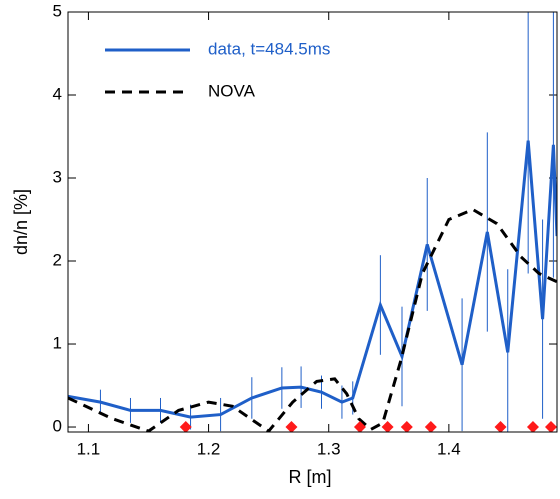  Describe the element at coordinates (209, 448) in the screenshot. I see `x-tick-label: 1.2` at that location.